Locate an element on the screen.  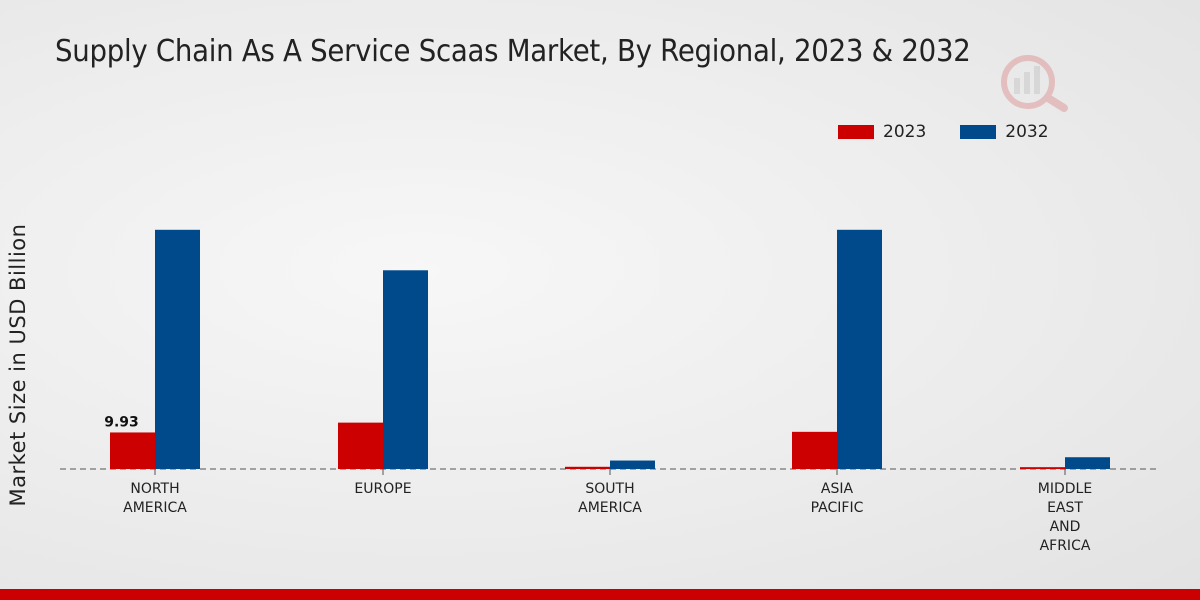
bar-2032-south-america is located at coordinates (632, 464).